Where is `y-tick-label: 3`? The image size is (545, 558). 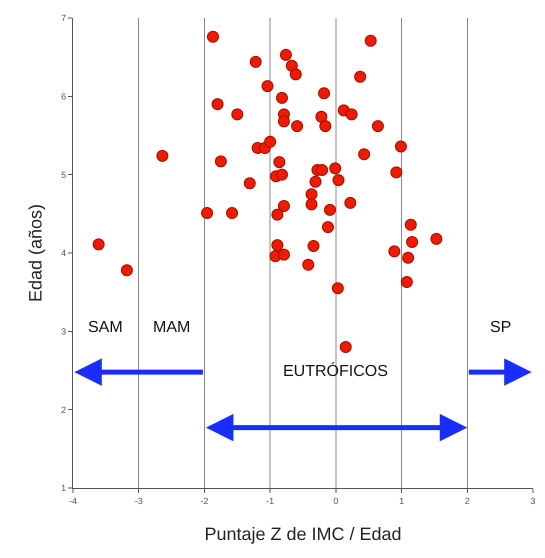
y-tick-label: 3 is located at coordinates (63, 331).